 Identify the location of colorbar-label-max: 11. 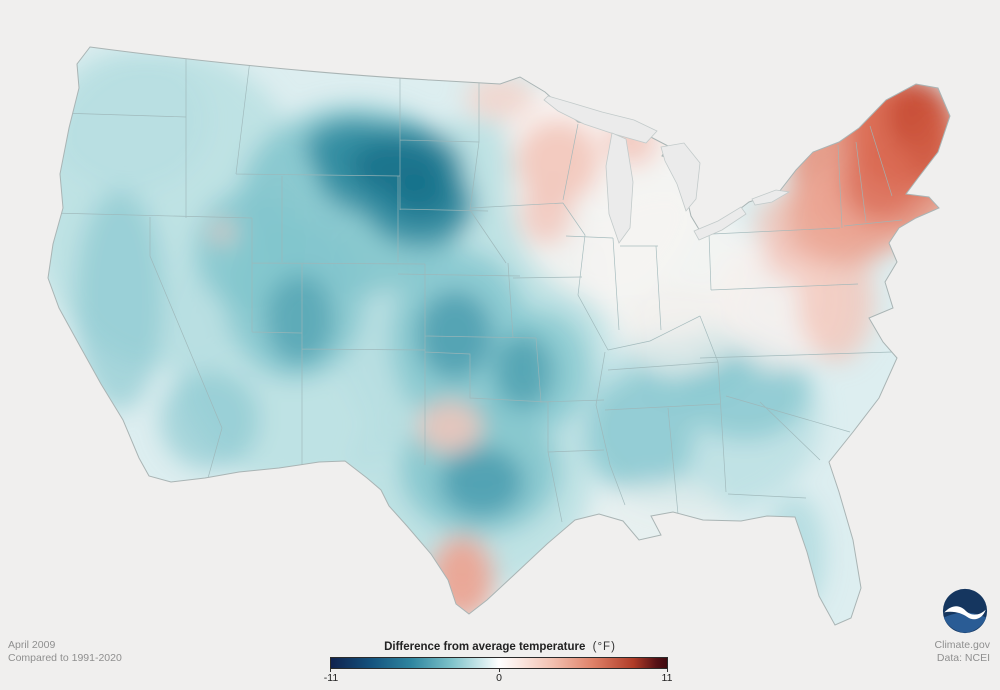
(667, 678).